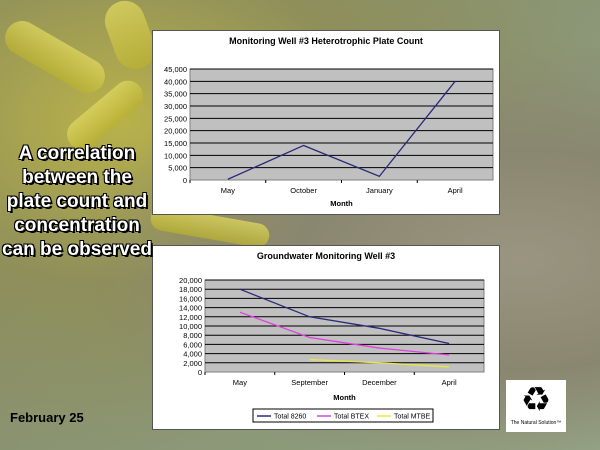 This screenshot has height=450, width=600. What do you see at coordinates (341, 130) in the screenshot?
I see `series-line-plate-count` at bounding box center [341, 130].